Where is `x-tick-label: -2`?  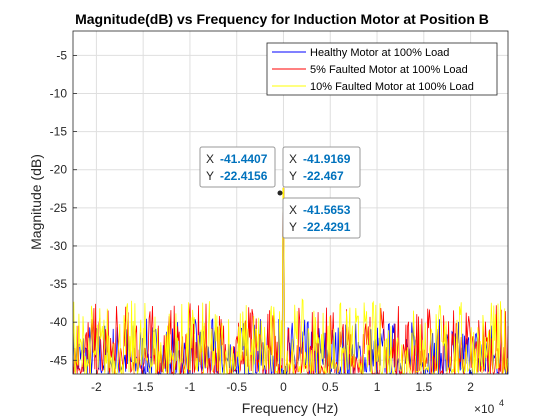 x-tick-label: -2 is located at coordinates (96, 387).